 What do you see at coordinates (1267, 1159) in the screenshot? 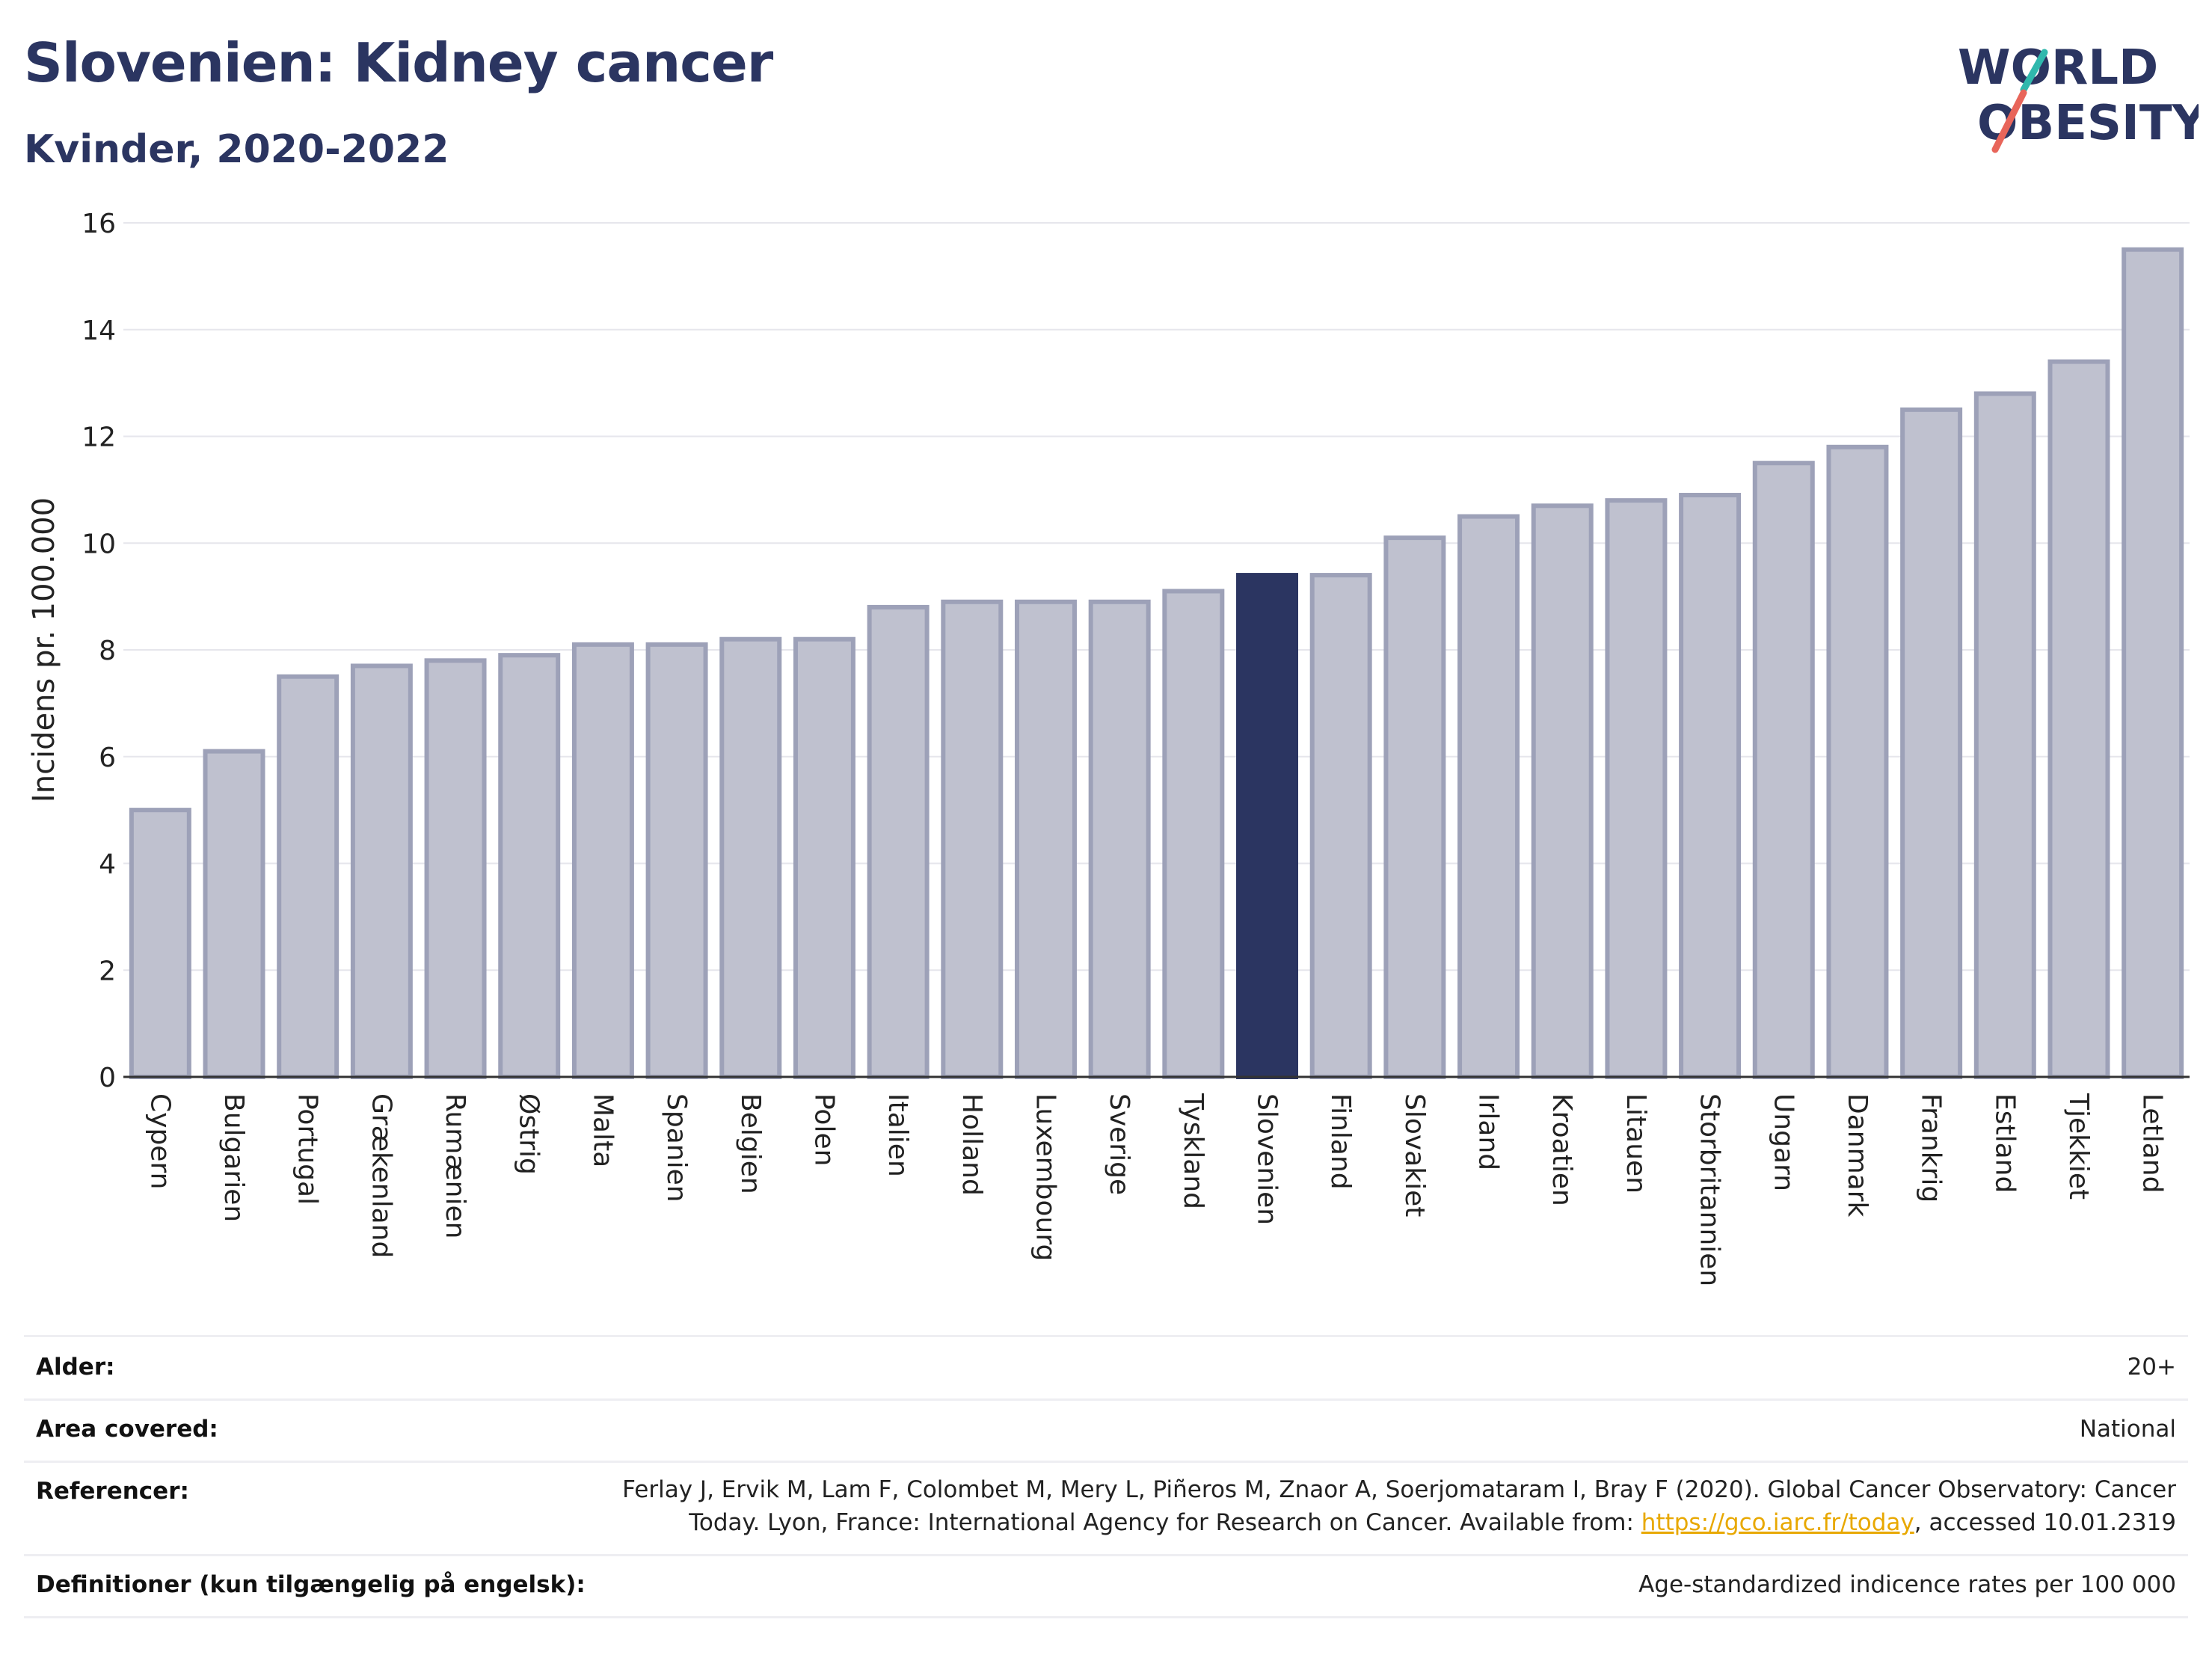
I see `x-tick-label: Slovenien` at bounding box center [1267, 1159].